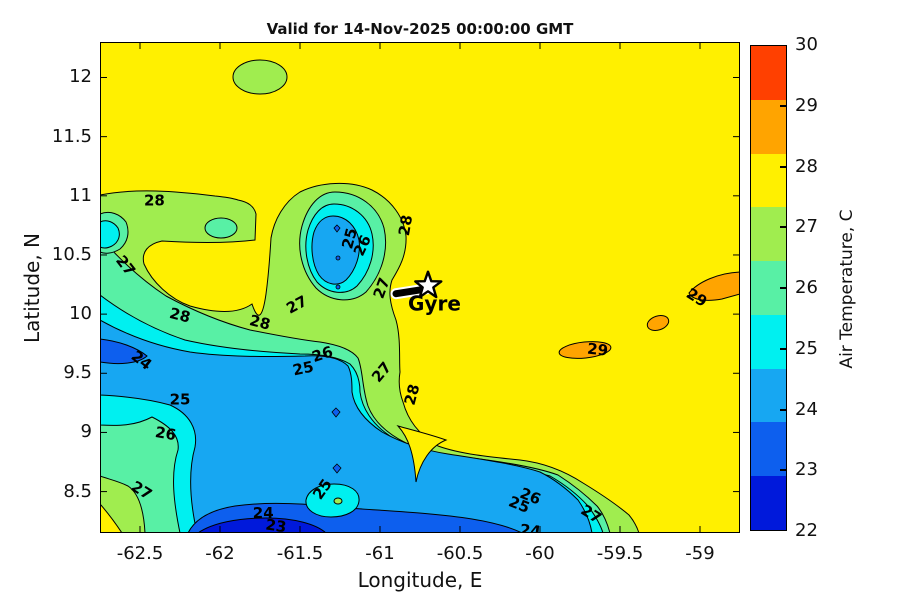 Image resolution: width=900 pixels, height=600 pixels. Describe the element at coordinates (80, 195) in the screenshot. I see `y-tick-label: 11` at that location.